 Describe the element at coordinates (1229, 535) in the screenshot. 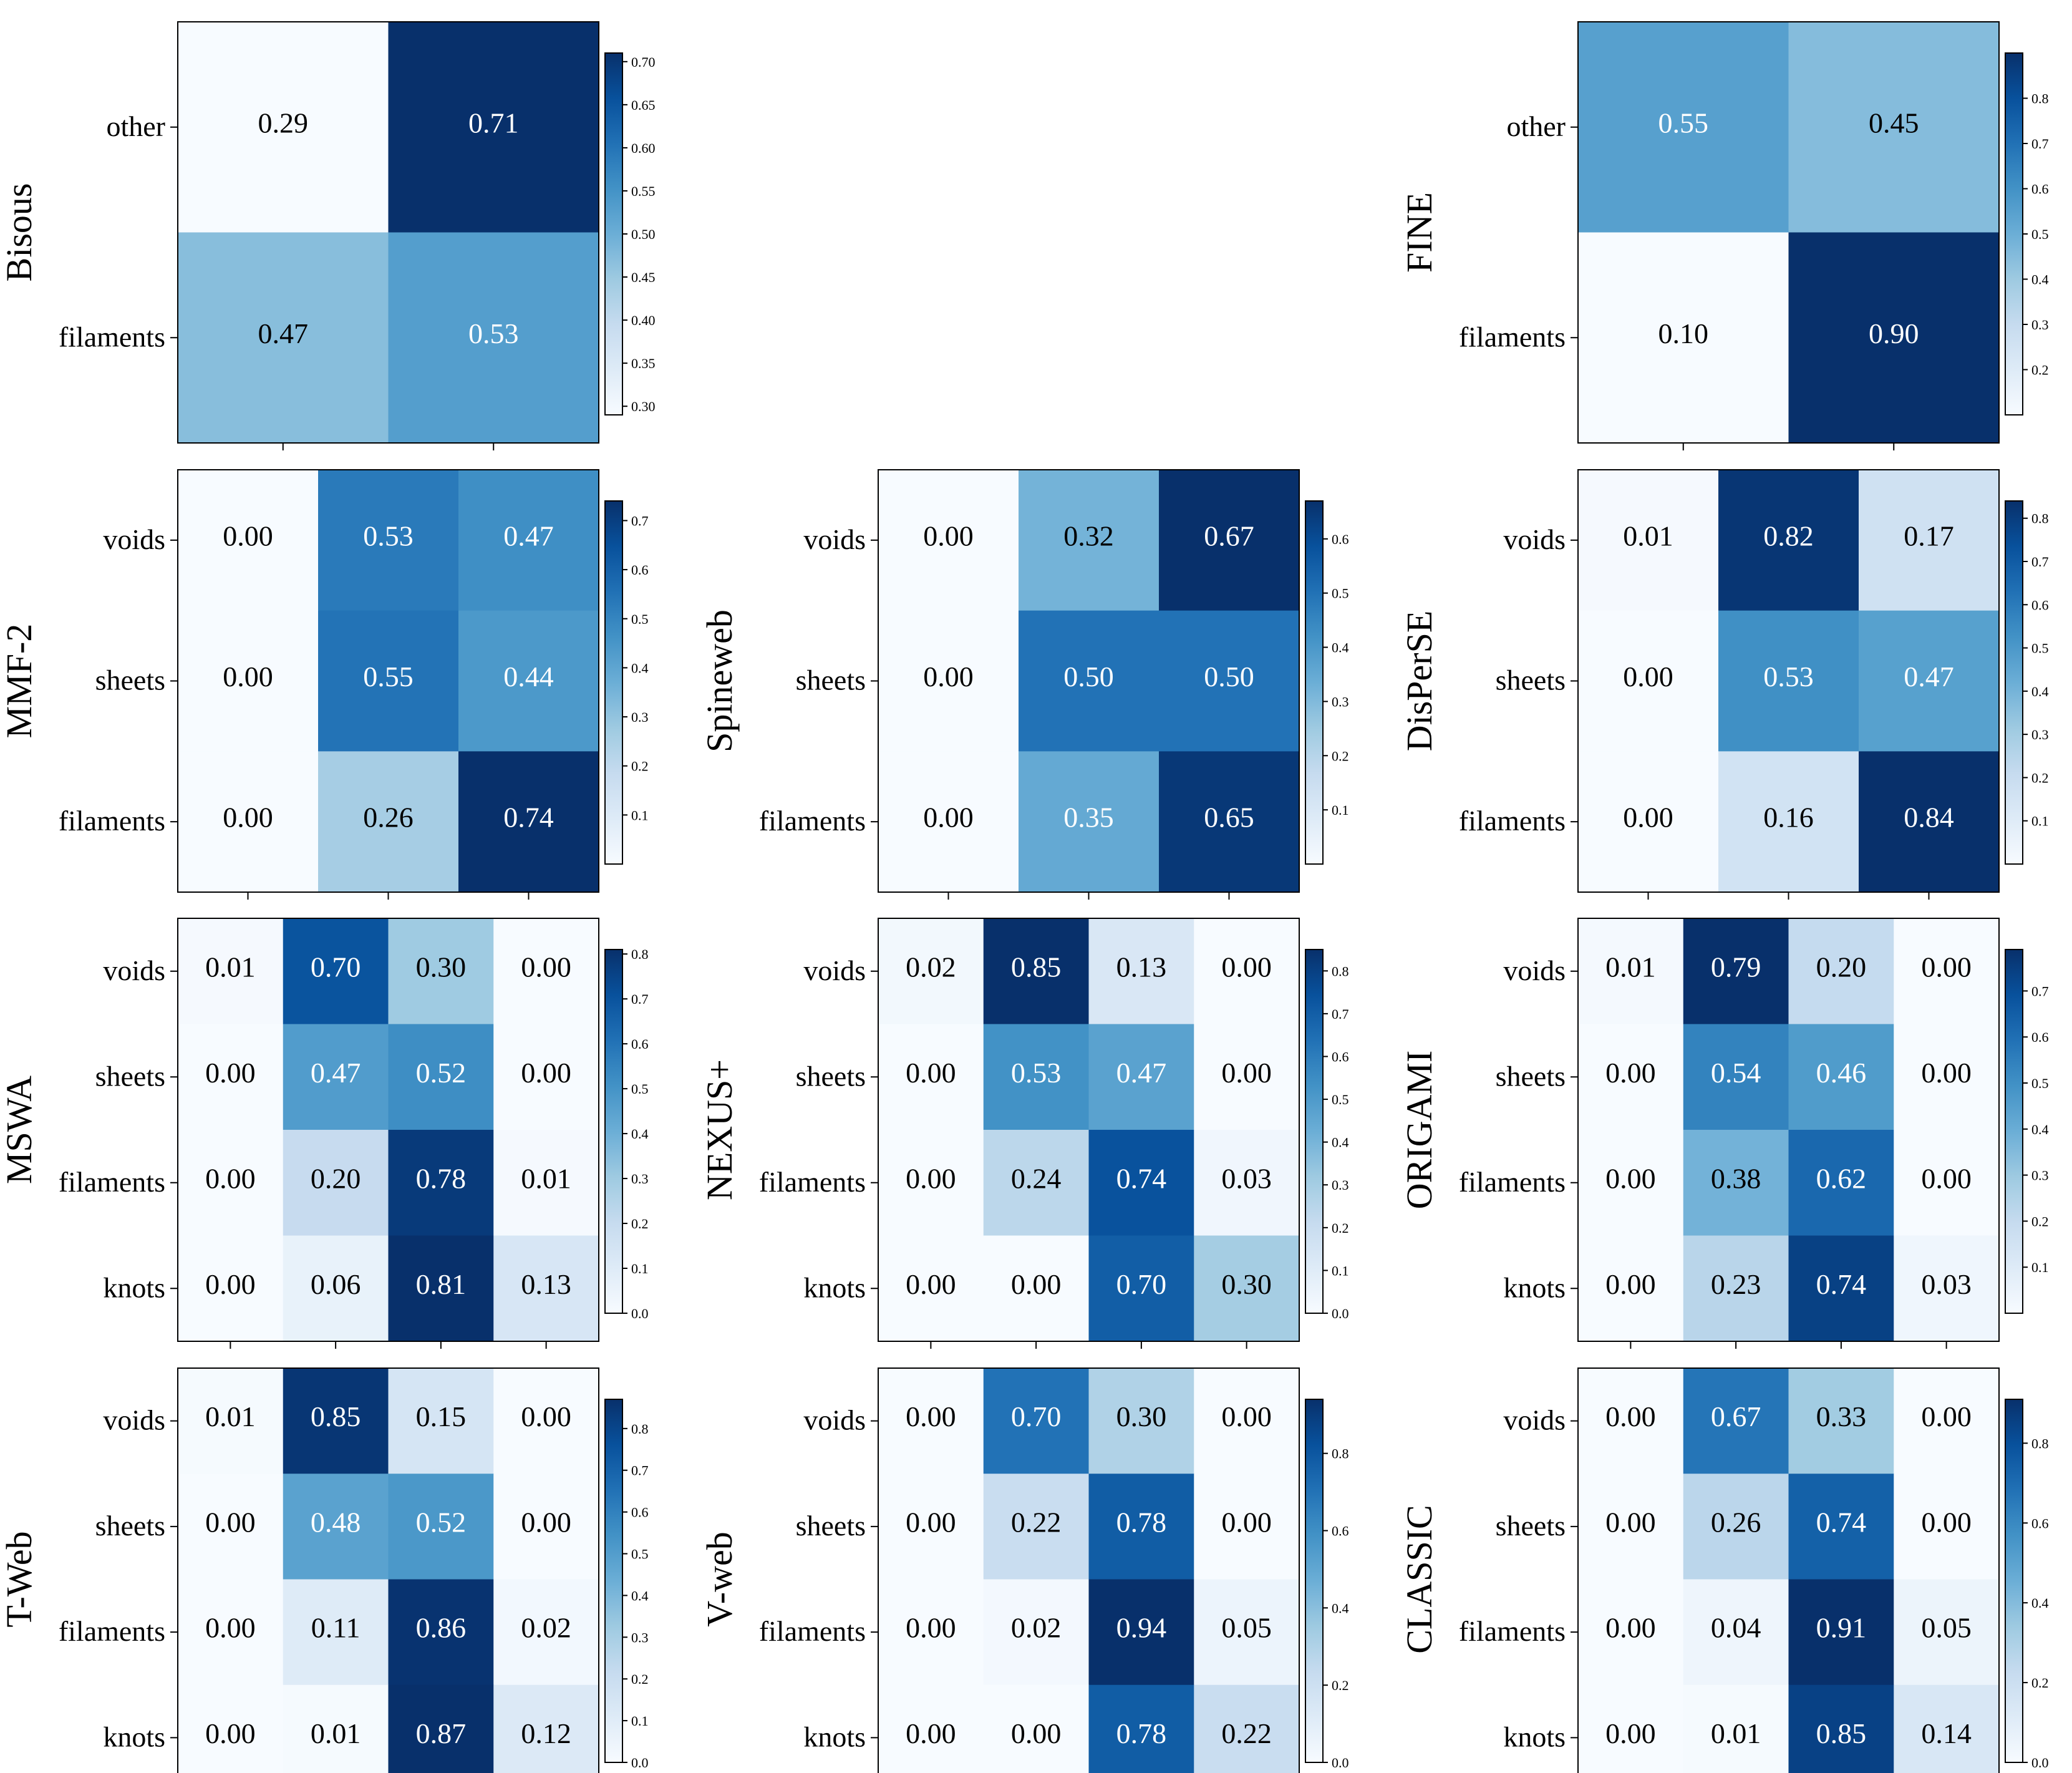

I see `cell-value-label: 0.67` at that location.